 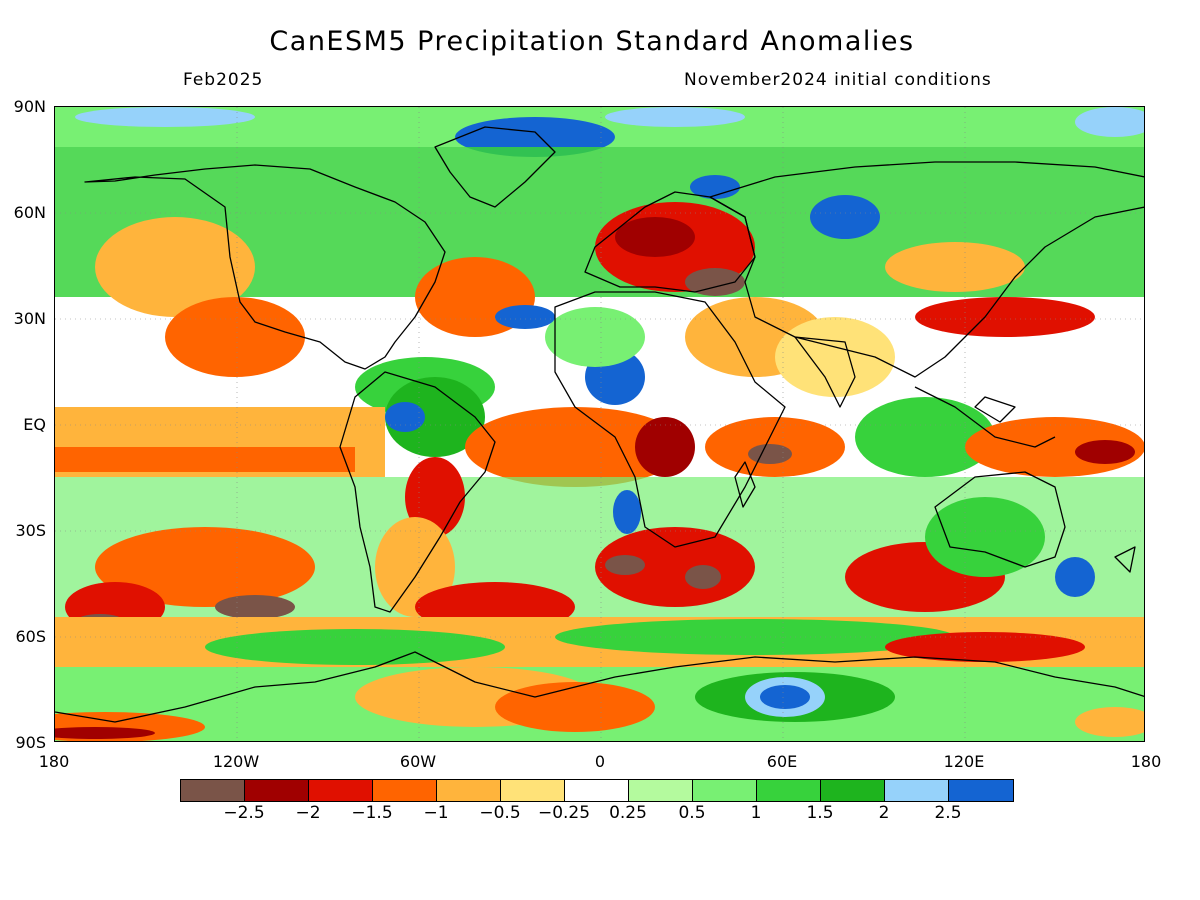 What do you see at coordinates (29, 212) in the screenshot?
I see `lat-label-60n: 60N` at bounding box center [29, 212].